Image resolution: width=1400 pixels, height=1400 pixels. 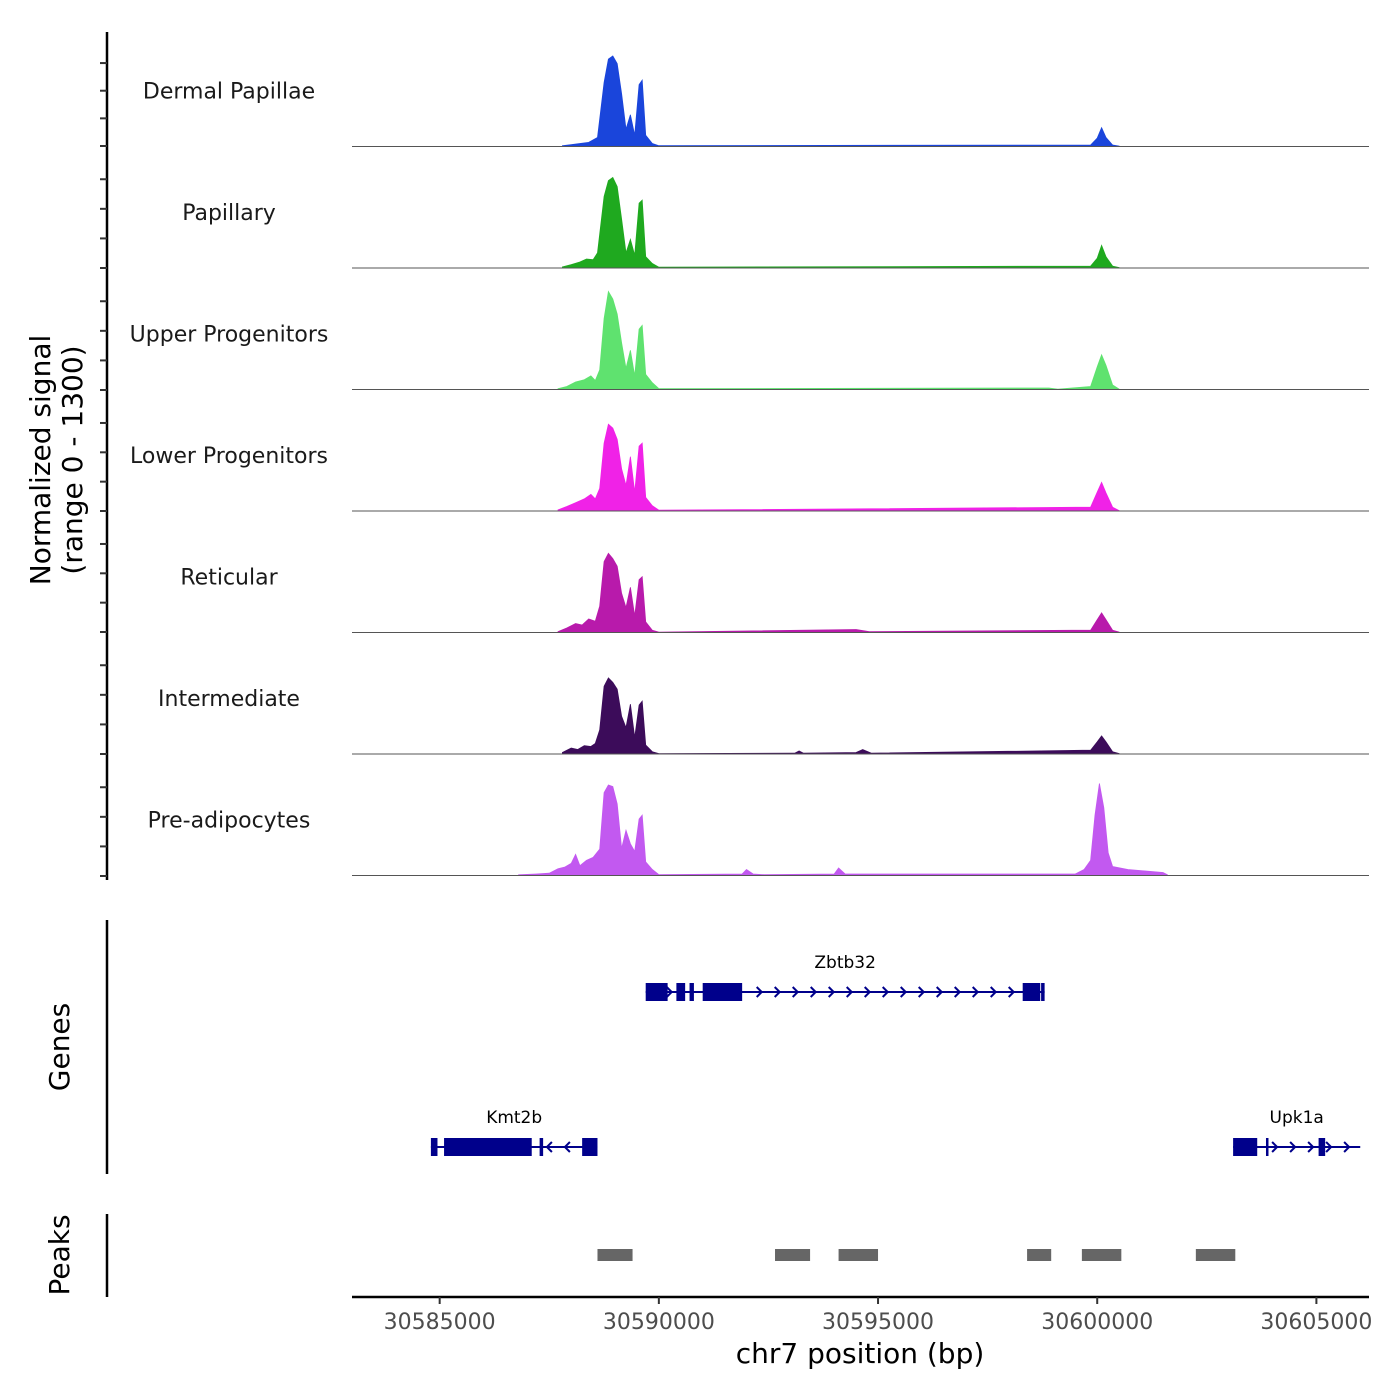 I want to click on gene-track: Kmt2b Zbtb32 Upk1a, so click(x=895, y=1054).